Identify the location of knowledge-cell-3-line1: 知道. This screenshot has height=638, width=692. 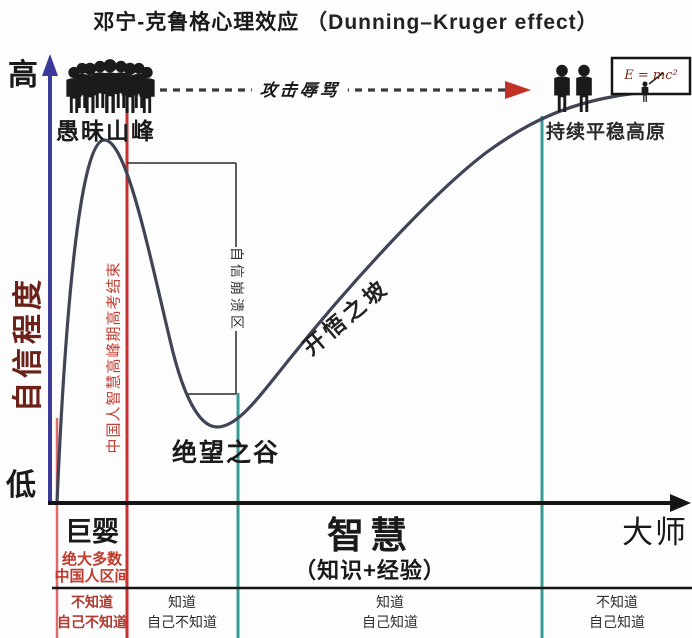
(390, 602).